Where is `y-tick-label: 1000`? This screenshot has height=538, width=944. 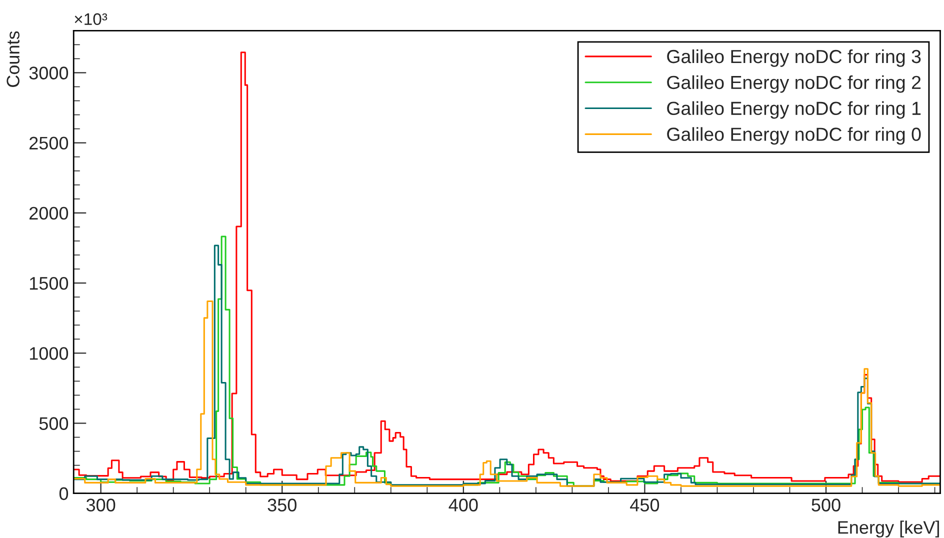 y-tick-label: 1000 is located at coordinates (49, 353).